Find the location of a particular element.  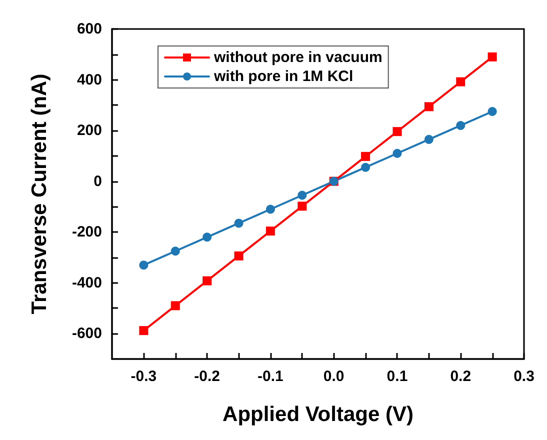

legend-label: with pore in 1M KCl is located at coordinates (283, 76).